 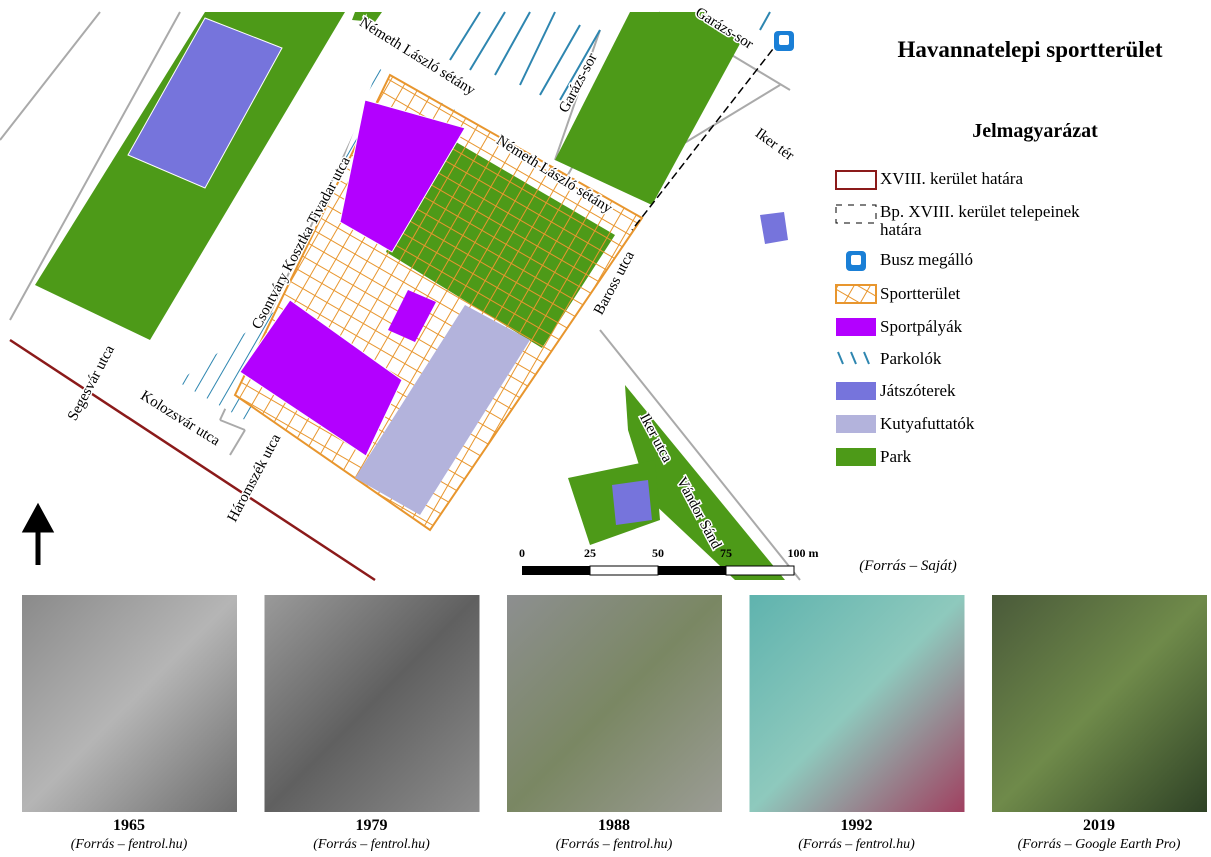 What do you see at coordinates (856, 318) in the screenshot?
I see `legend-swatches` at bounding box center [856, 318].